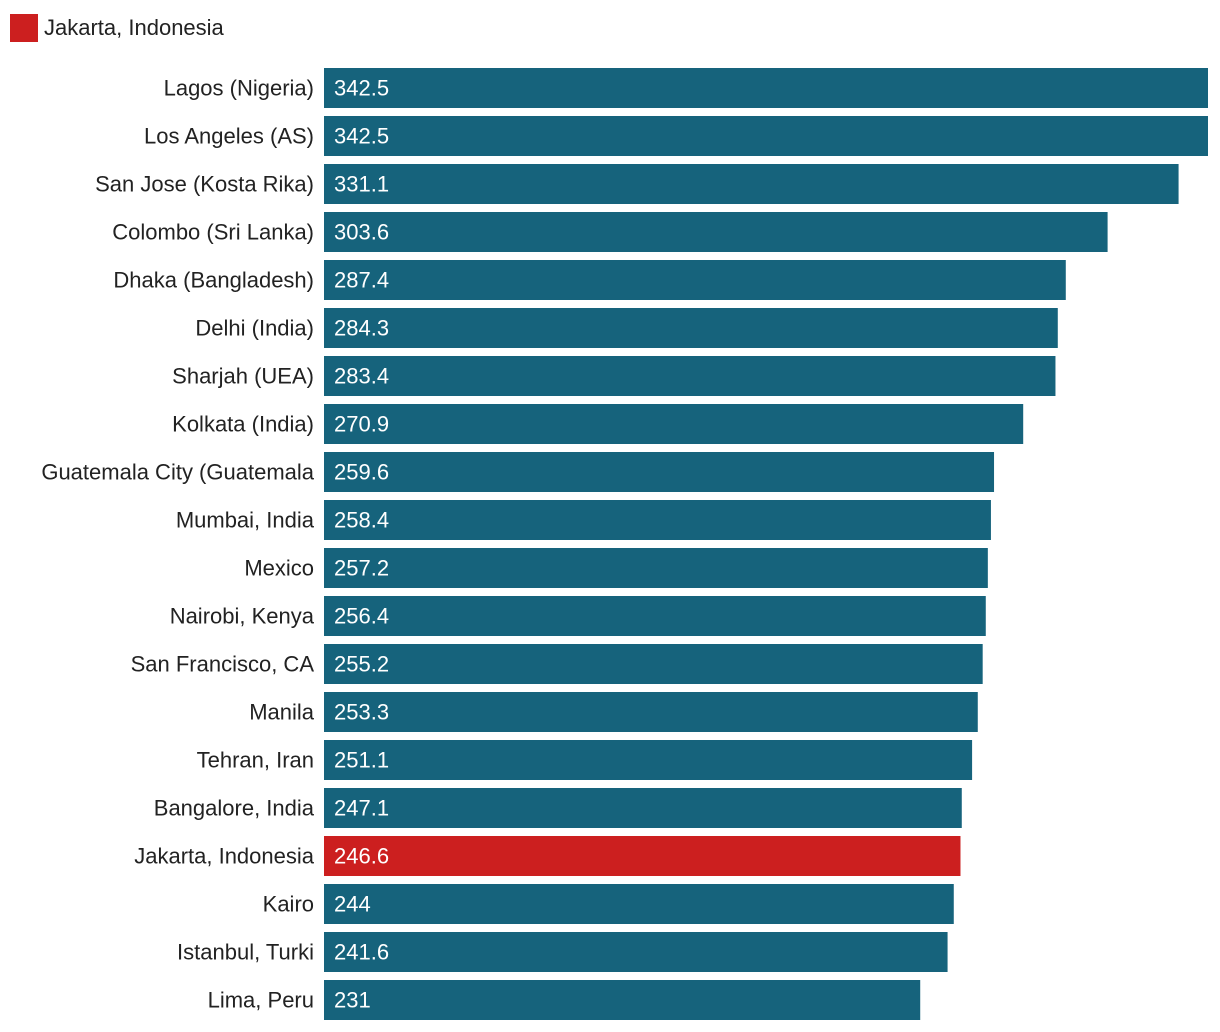 The image size is (1220, 1032). I want to click on category-label: Lagos (Nigeria), so click(239, 88).